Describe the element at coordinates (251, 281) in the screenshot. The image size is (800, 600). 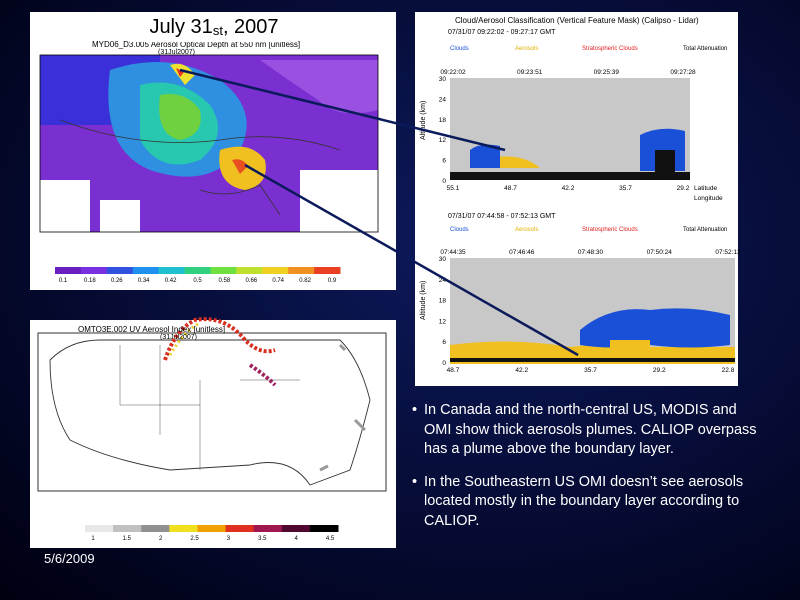
I see `colorbar-label: 0.66` at that location.